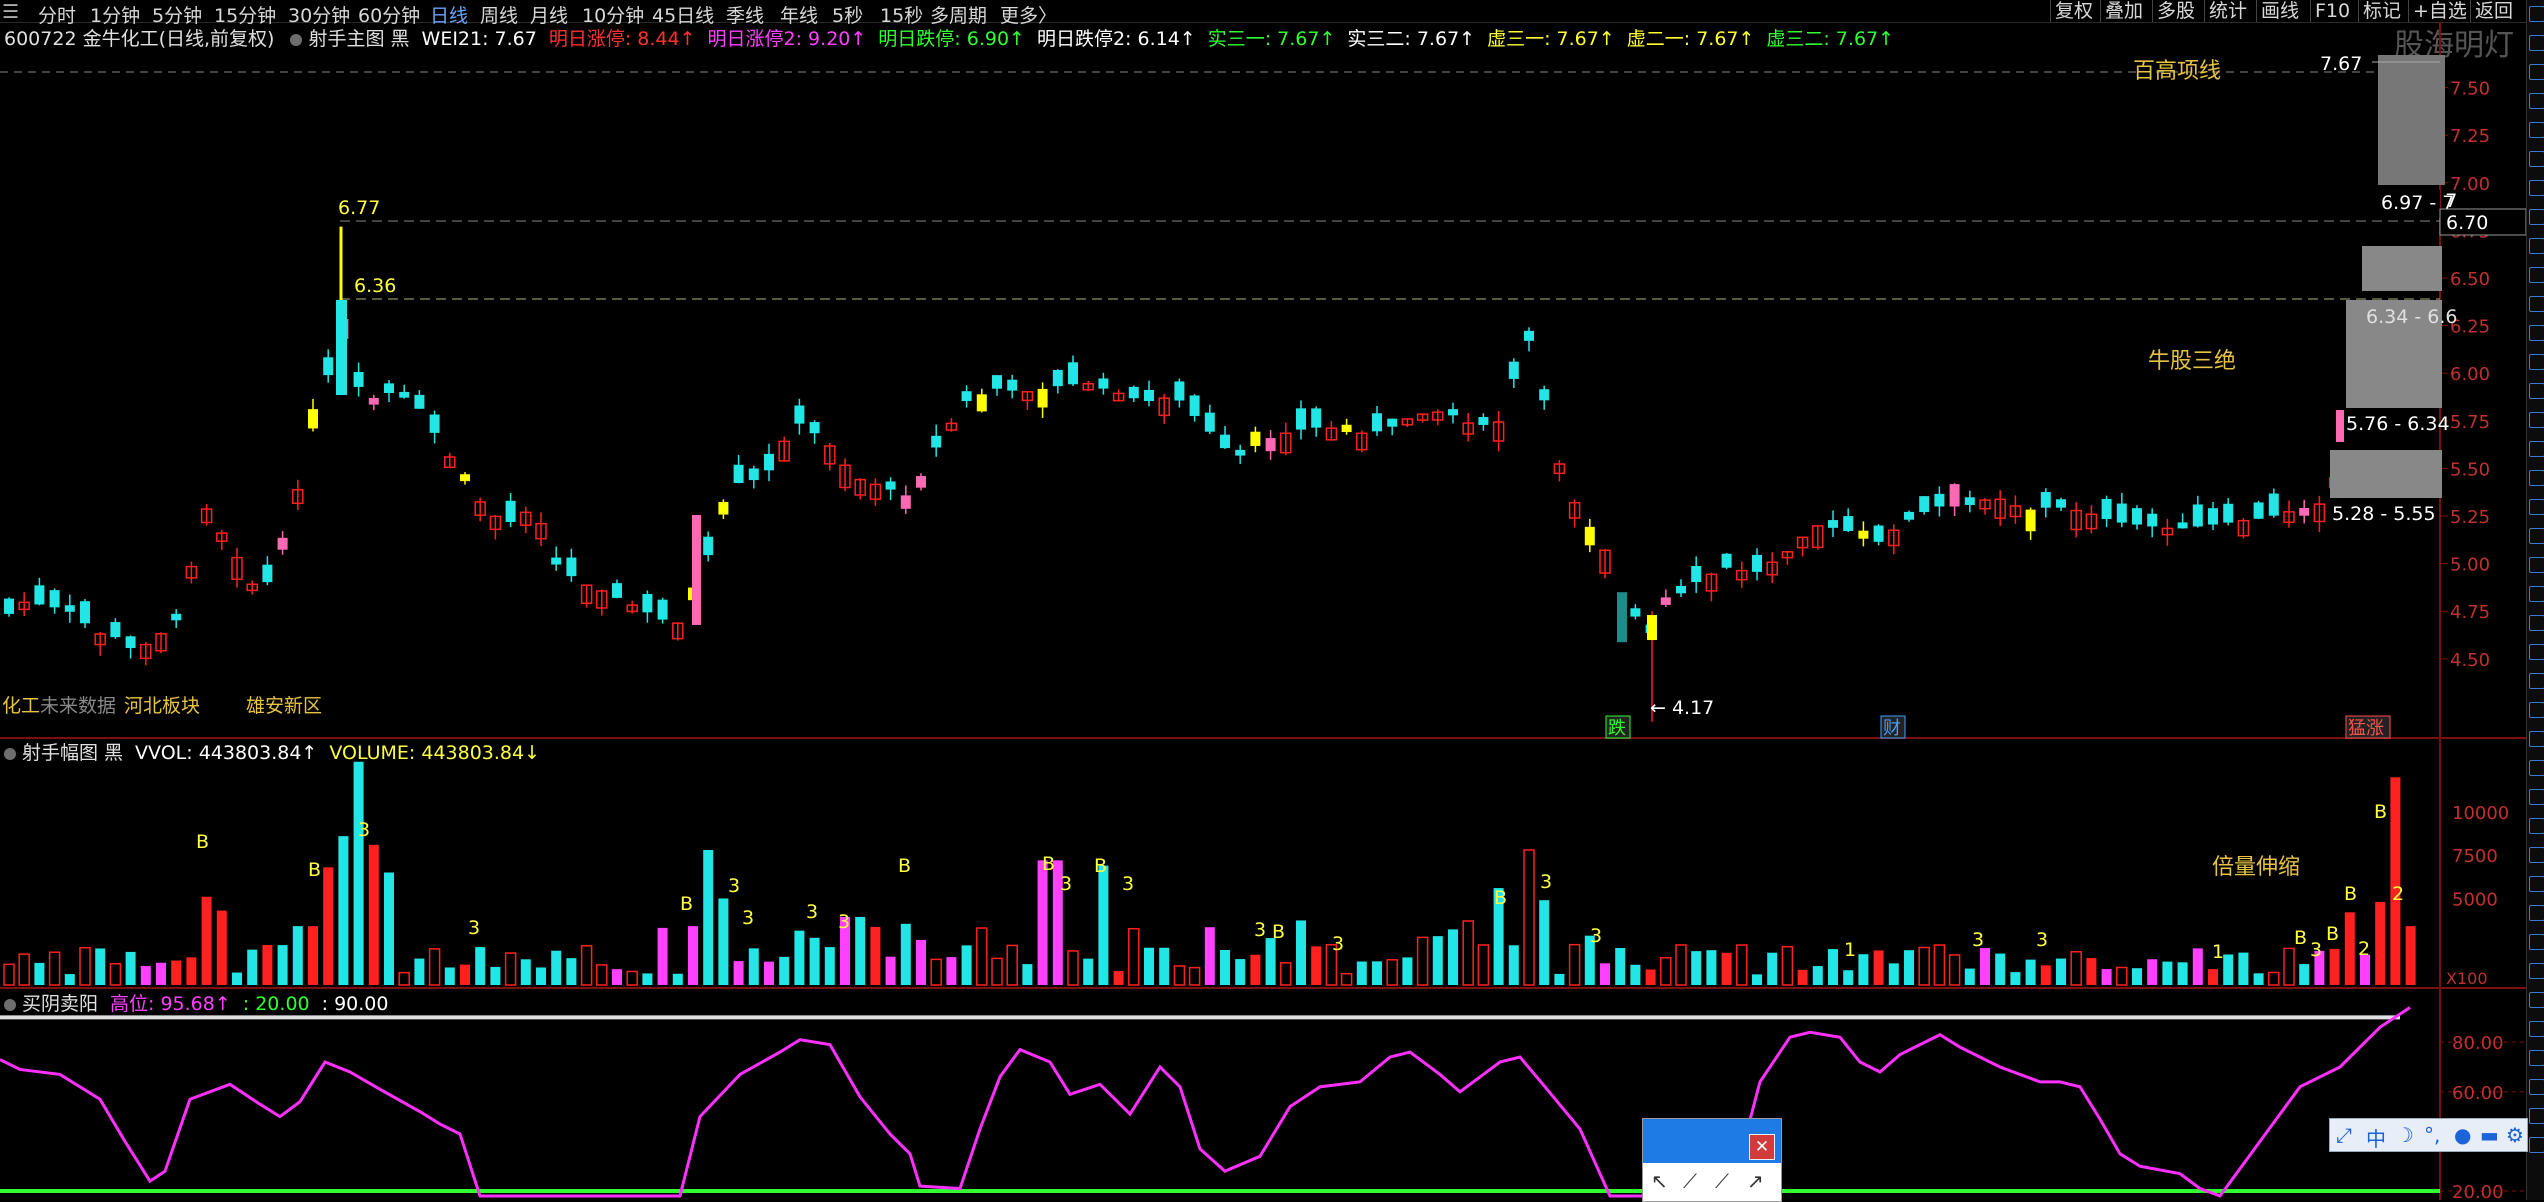  What do you see at coordinates (613, 16) in the screenshot?
I see `period-tab: 10分钟` at bounding box center [613, 16].